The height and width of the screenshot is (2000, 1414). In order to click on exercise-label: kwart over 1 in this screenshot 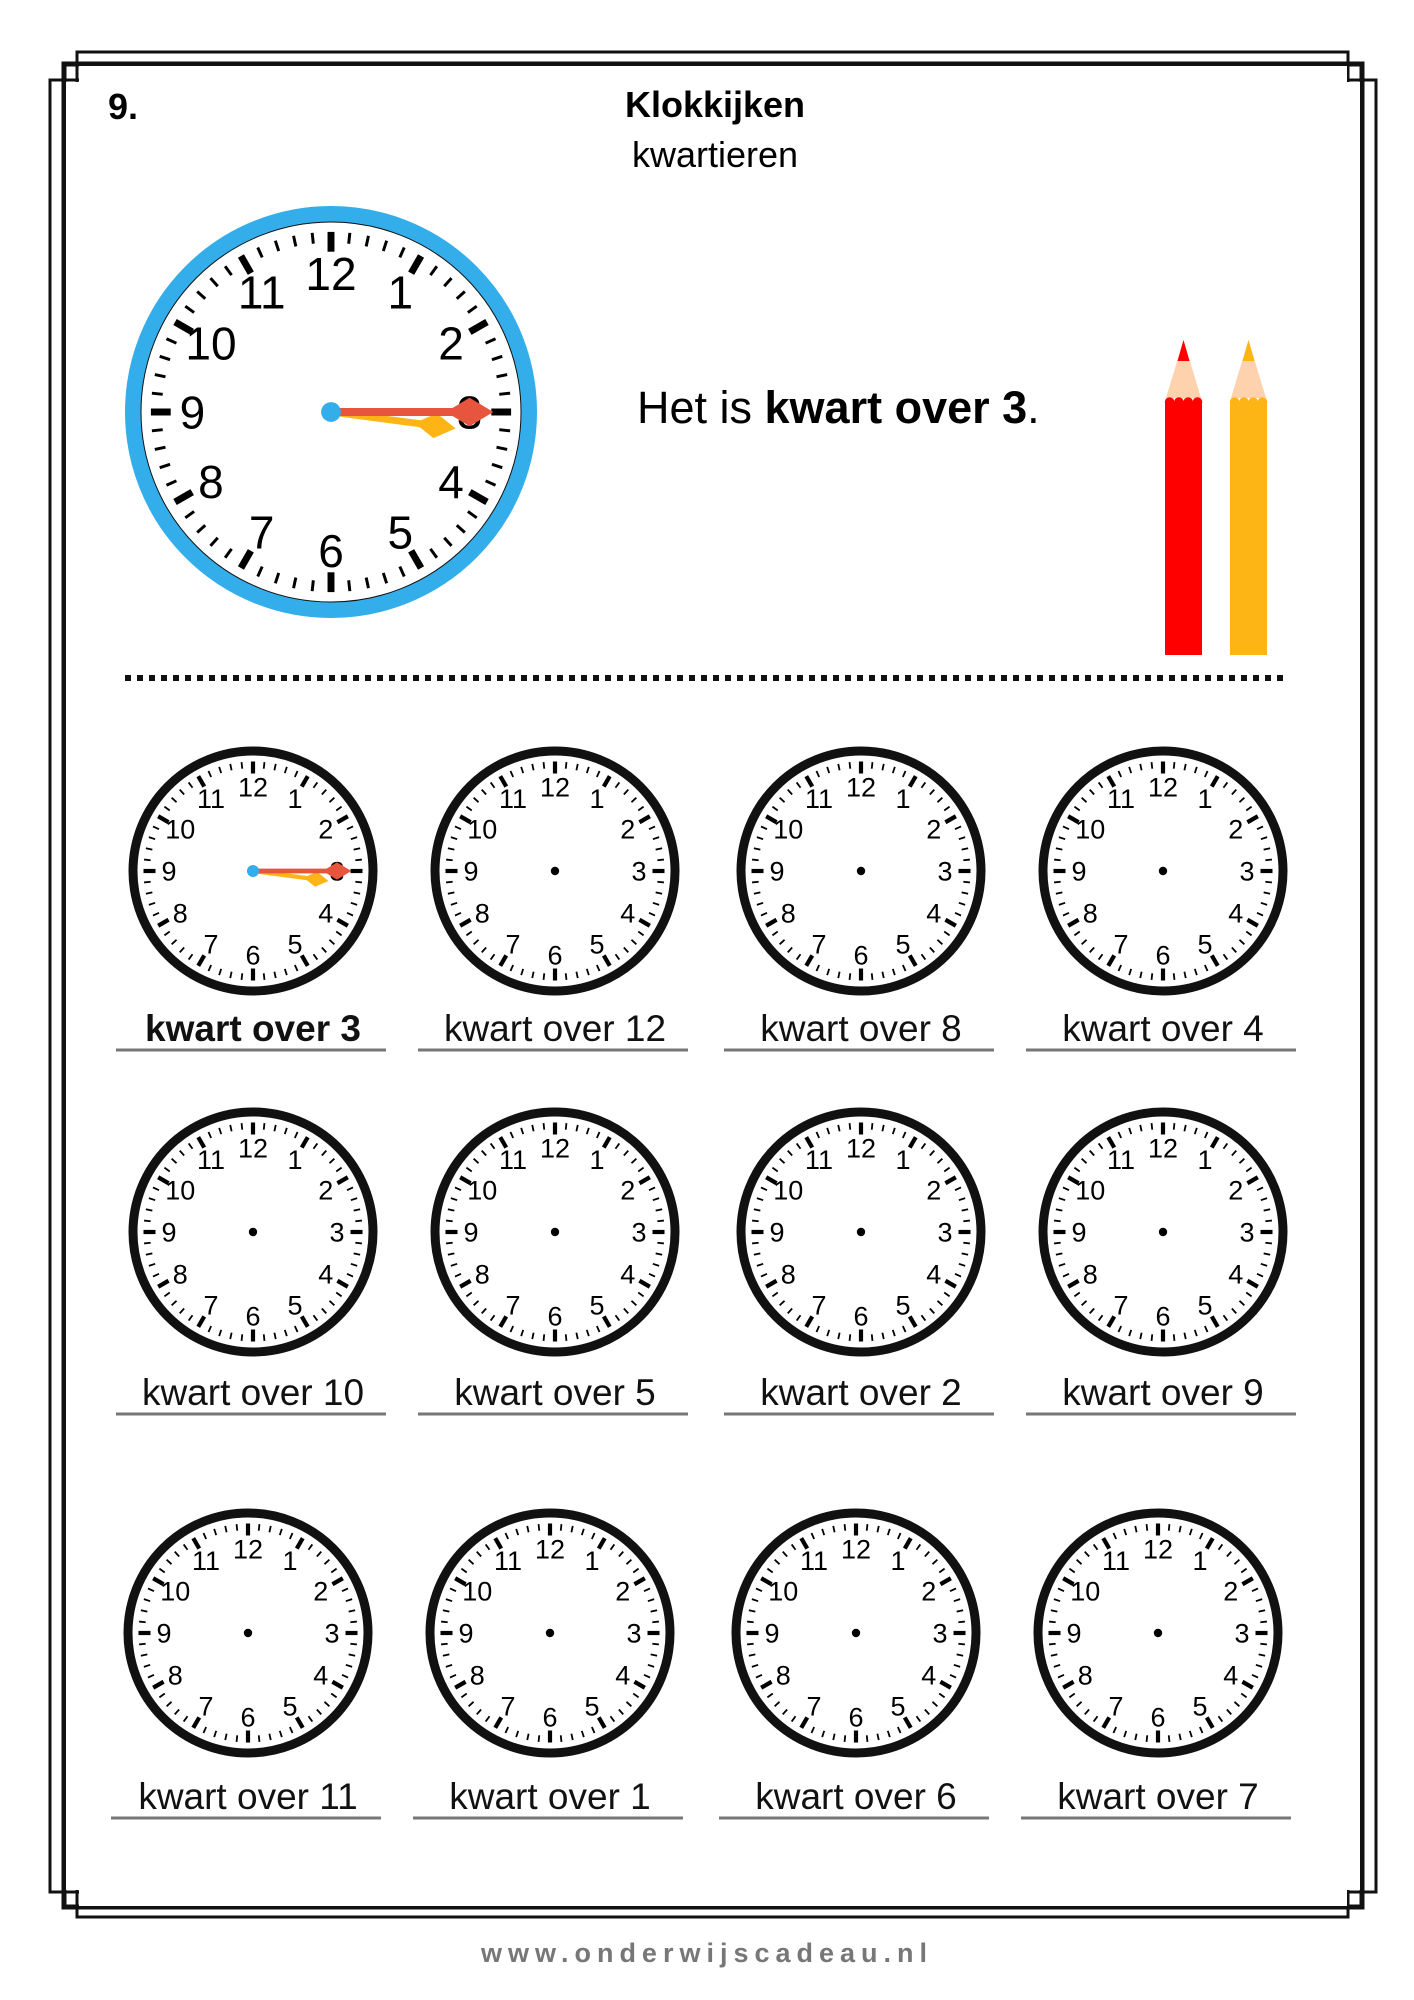, I will do `click(550, 1796)`.